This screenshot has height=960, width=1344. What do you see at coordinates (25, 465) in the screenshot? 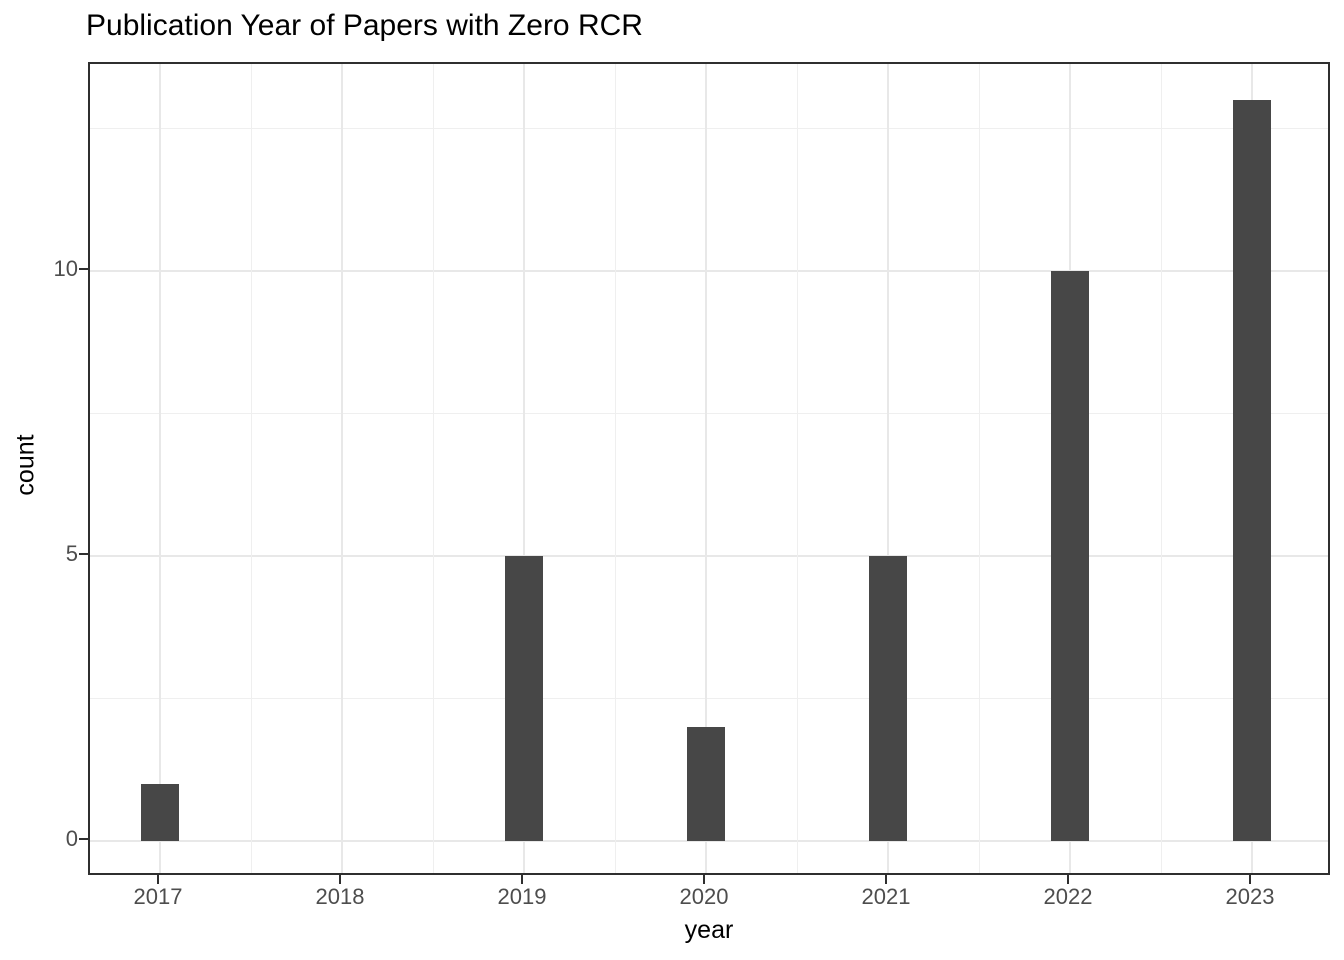
I see `y-axis-title: count` at bounding box center [25, 465].